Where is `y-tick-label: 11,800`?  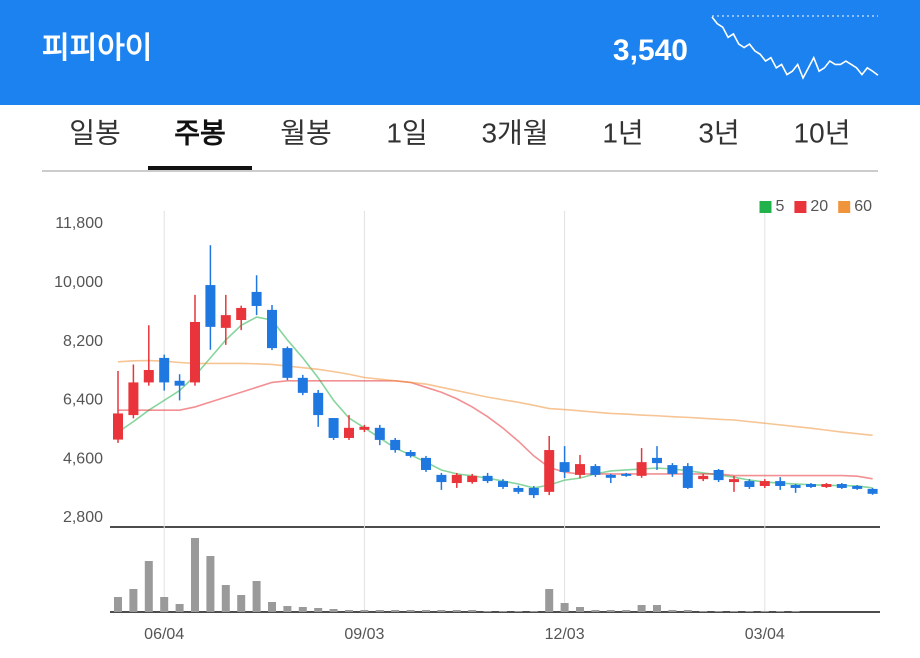
y-tick-label: 11,800 is located at coordinates (79, 223).